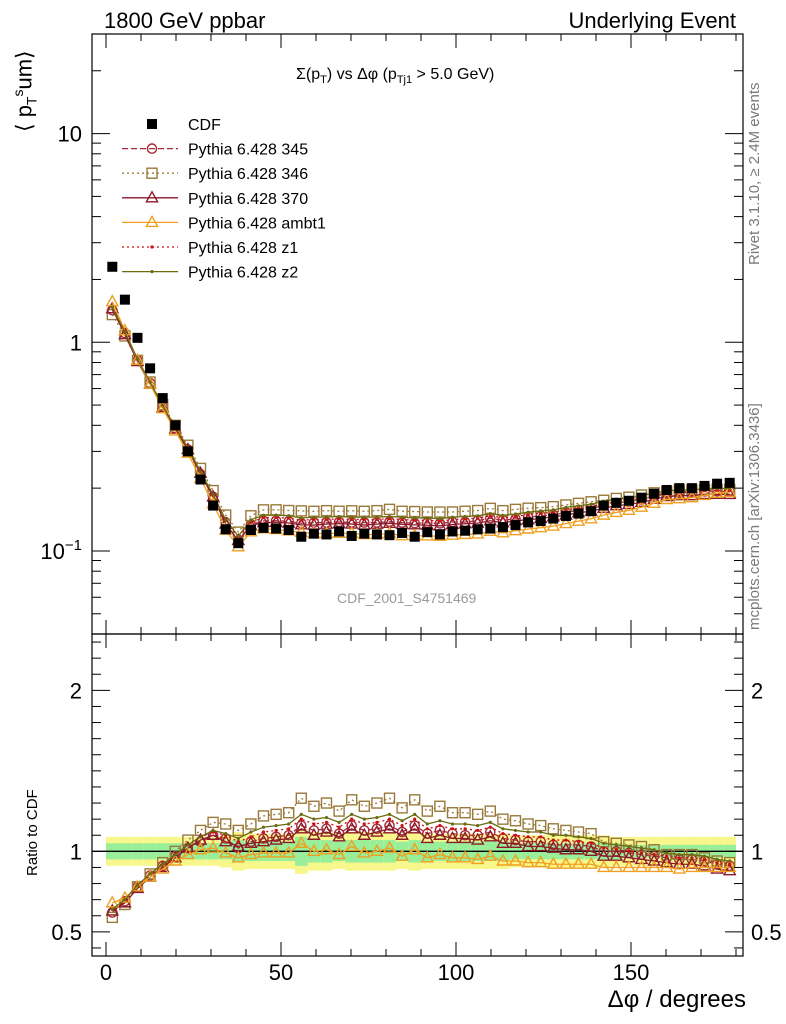 This screenshot has width=786, height=1024. Describe the element at coordinates (76, 851) in the screenshot. I see `ratio-tick-label-left: 1` at that location.